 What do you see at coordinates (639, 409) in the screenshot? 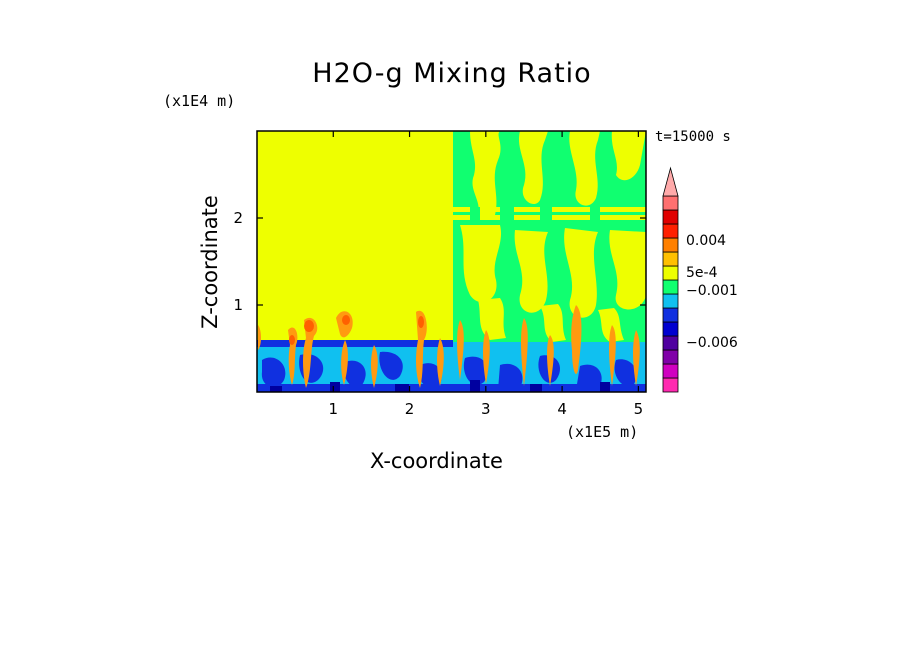
I see `x-tick-label: 5` at bounding box center [639, 409].